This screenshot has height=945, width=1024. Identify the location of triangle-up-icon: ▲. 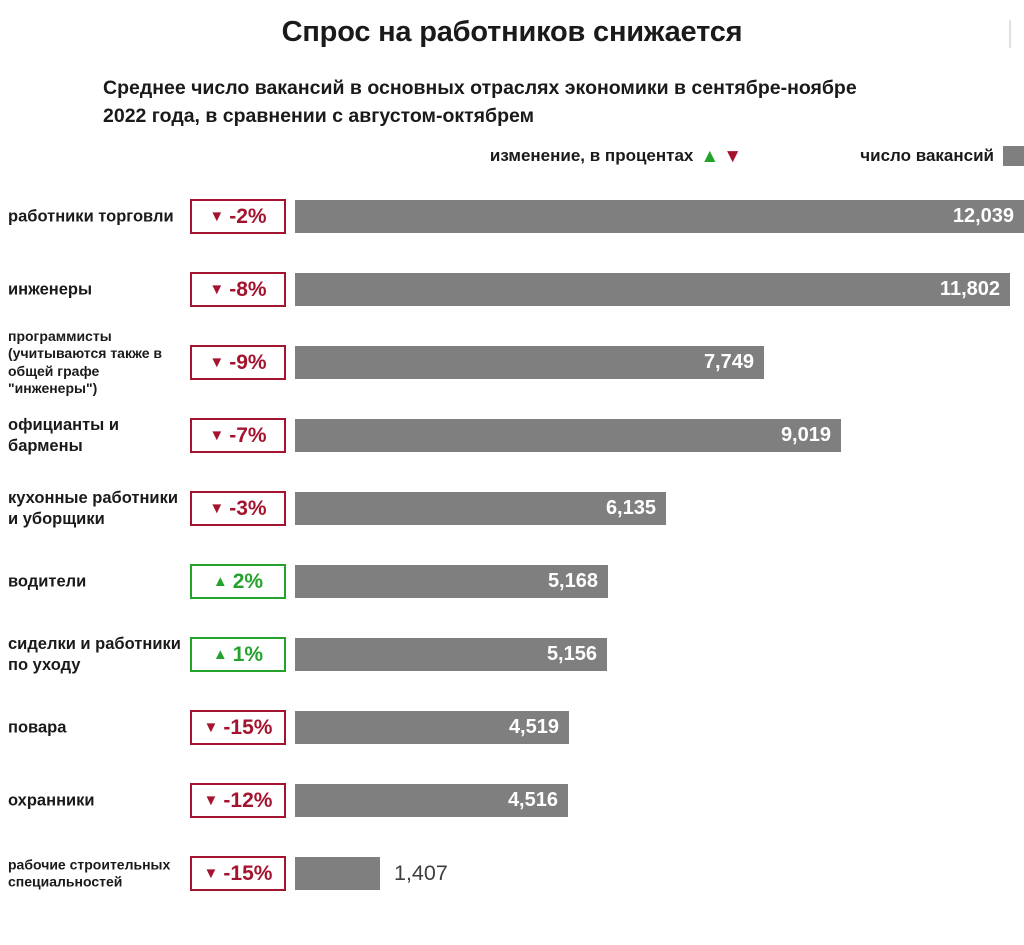
(710, 156).